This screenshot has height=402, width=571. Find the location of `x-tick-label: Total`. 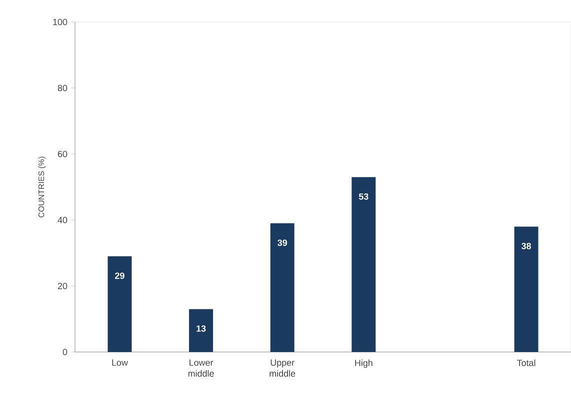

x-tick-label: Total is located at coordinates (526, 363).